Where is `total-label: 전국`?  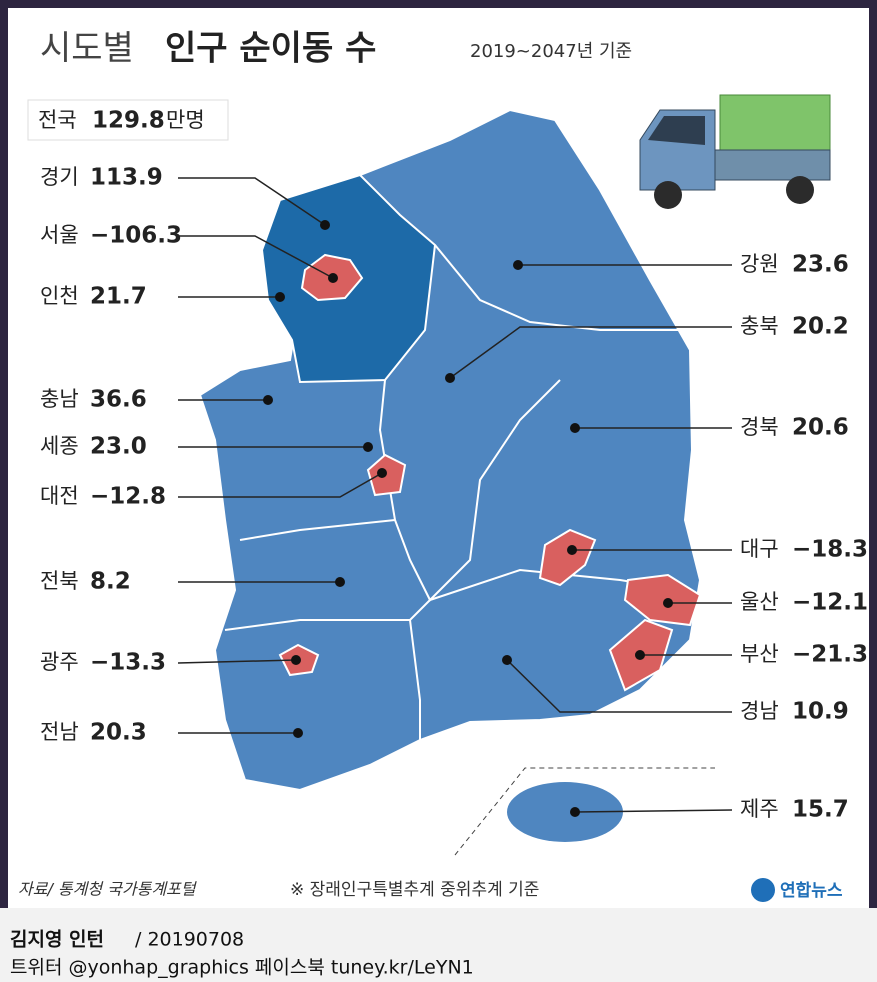
total-label: 전국 is located at coordinates (57, 120).